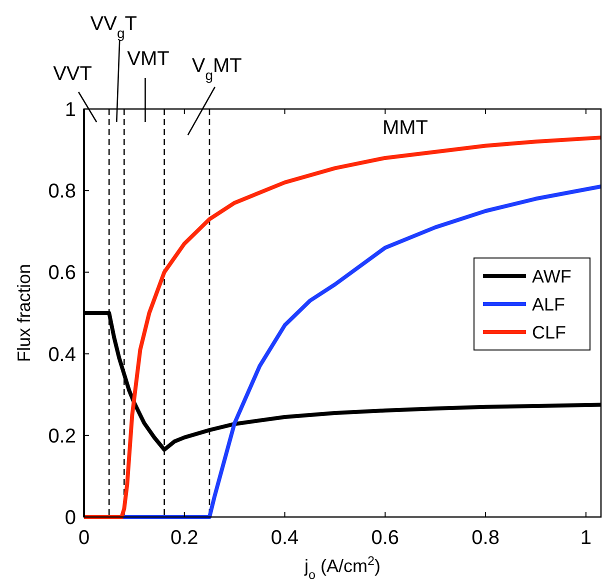 This screenshot has width=602, height=580. What do you see at coordinates (549, 332) in the screenshot?
I see `legend-label: CLF` at bounding box center [549, 332].